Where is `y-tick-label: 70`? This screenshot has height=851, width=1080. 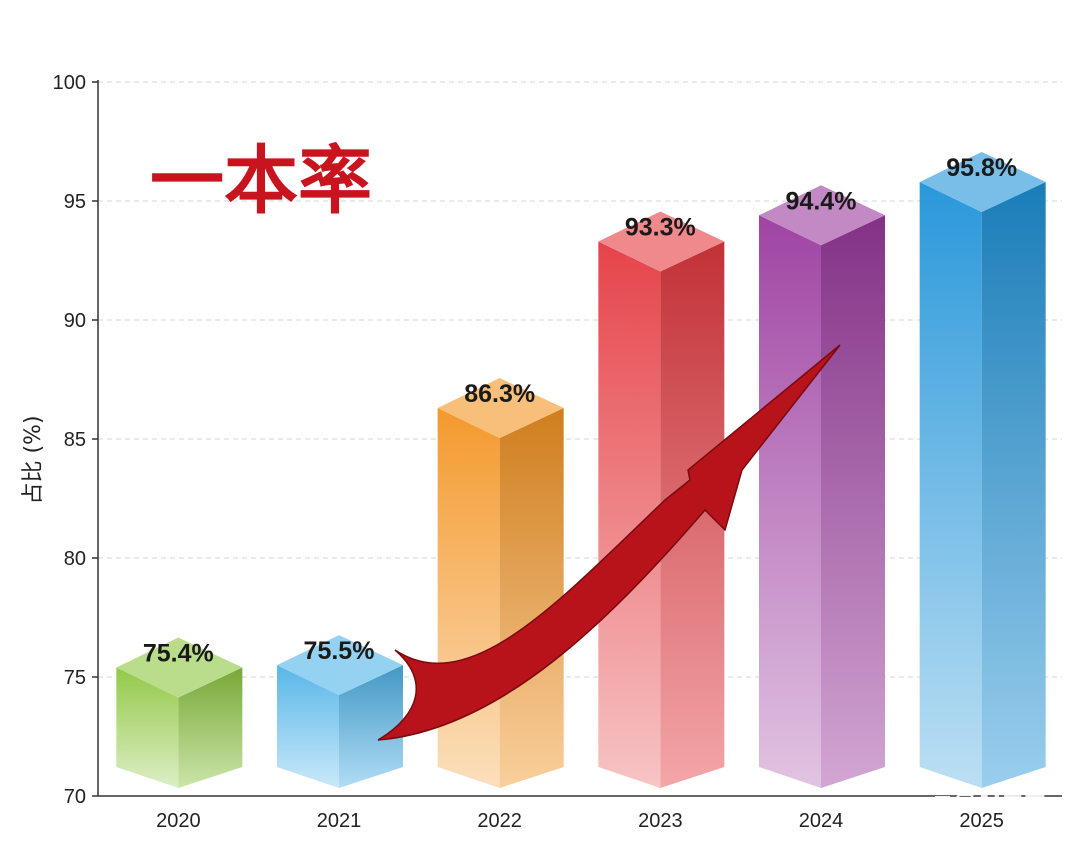 y-tick-label: 70 is located at coordinates (75, 797).